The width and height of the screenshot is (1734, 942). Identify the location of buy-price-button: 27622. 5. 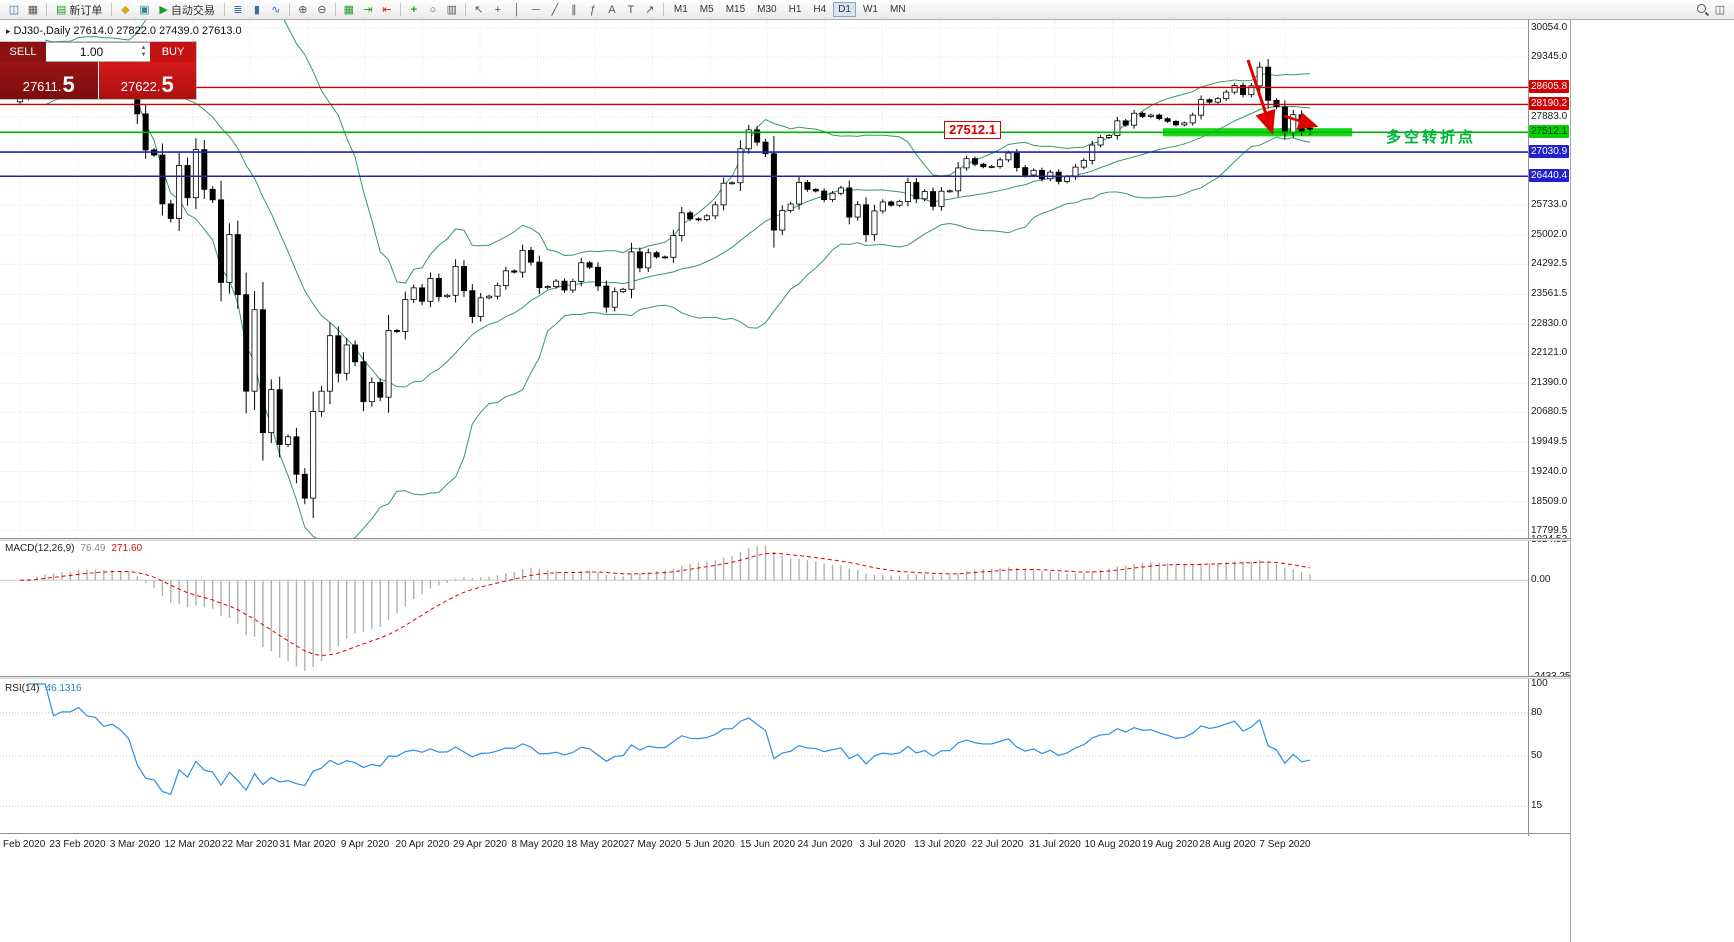
(147, 80).